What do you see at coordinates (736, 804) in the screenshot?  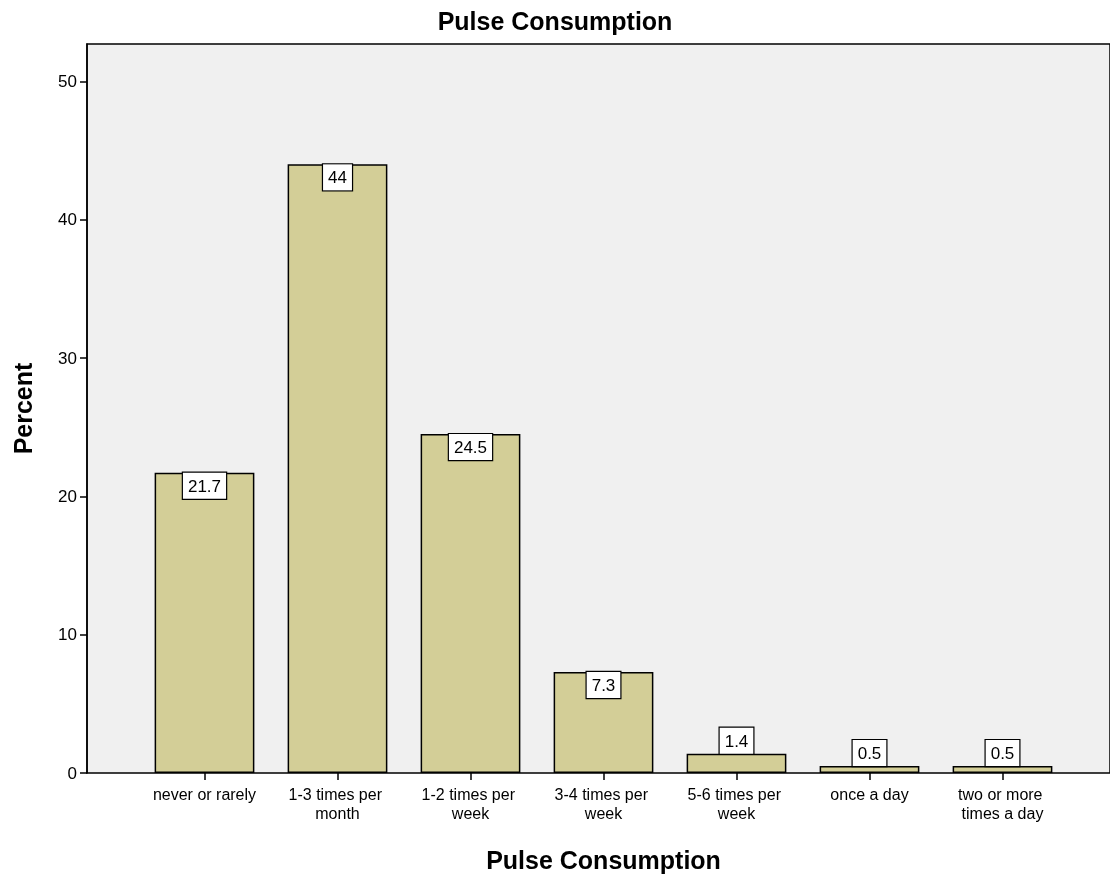 I see `x-tick-label: 5-6 times per week` at bounding box center [736, 804].